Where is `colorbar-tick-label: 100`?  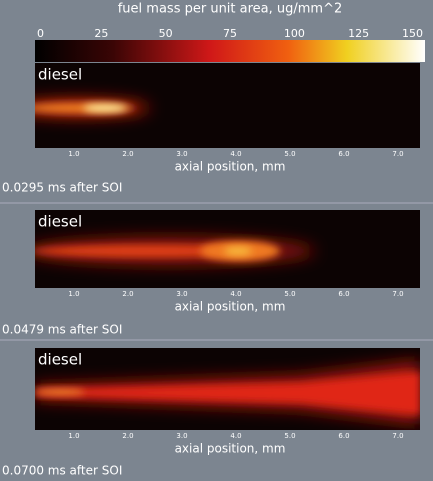
colorbar-tick-label: 100 is located at coordinates (294, 33).